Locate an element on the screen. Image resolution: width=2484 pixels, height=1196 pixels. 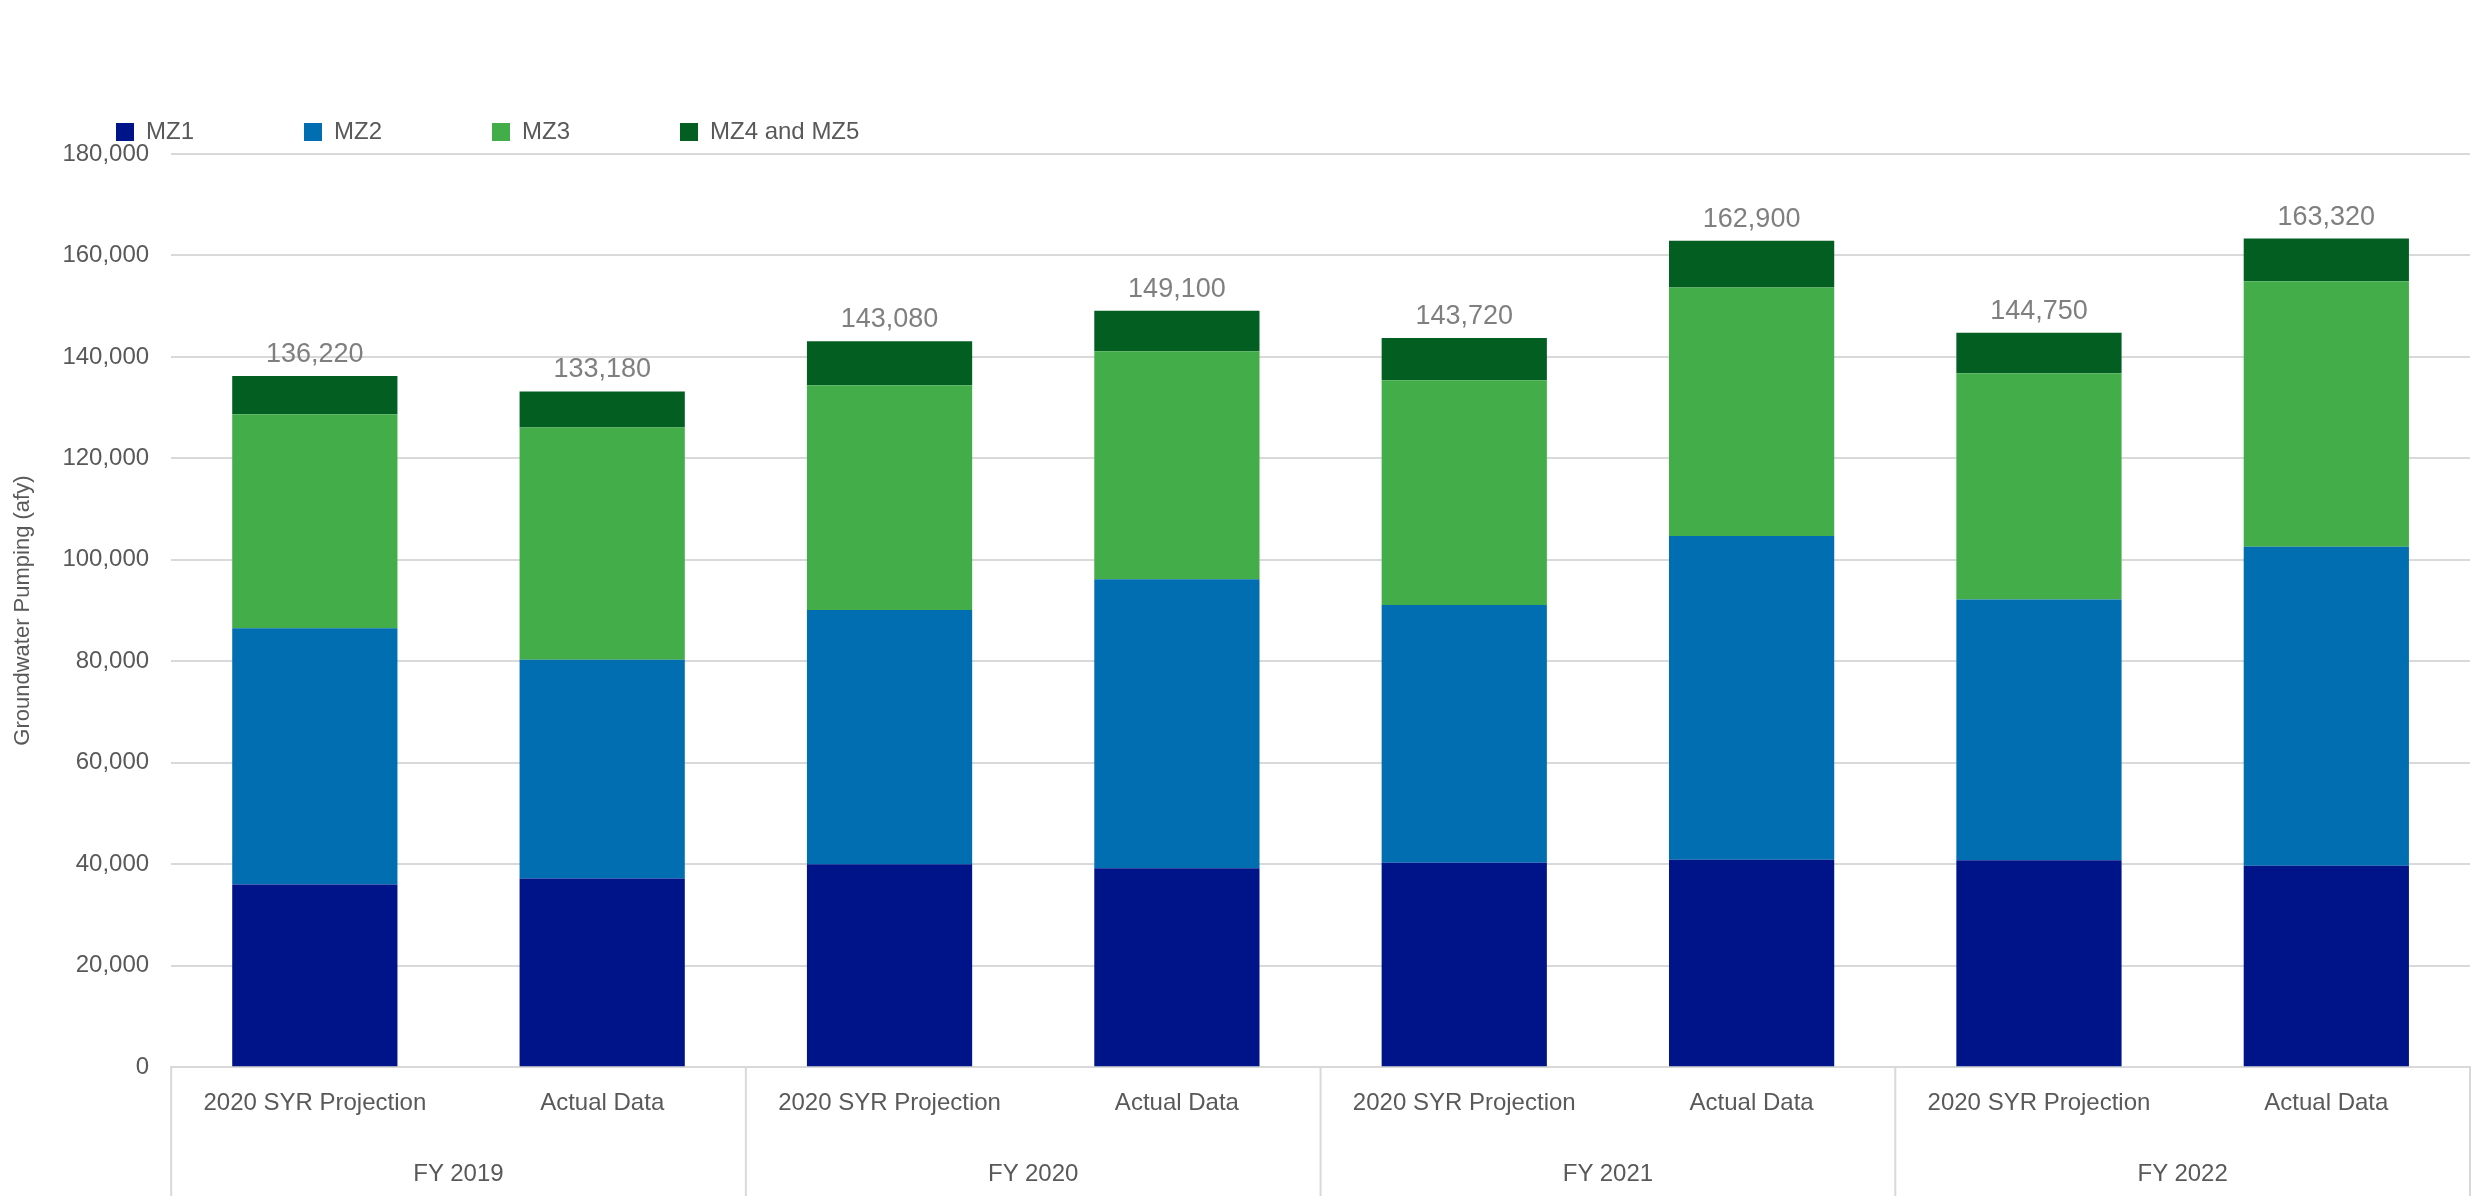
y-tick-label: 80,000 is located at coordinates (112, 659).